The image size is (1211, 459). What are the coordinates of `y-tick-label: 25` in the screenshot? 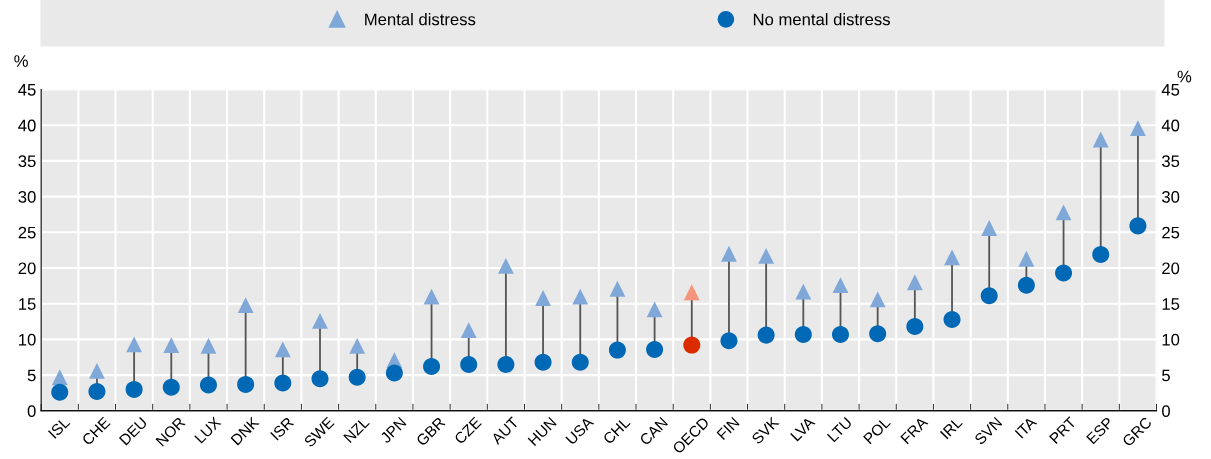 It's located at (27, 232).